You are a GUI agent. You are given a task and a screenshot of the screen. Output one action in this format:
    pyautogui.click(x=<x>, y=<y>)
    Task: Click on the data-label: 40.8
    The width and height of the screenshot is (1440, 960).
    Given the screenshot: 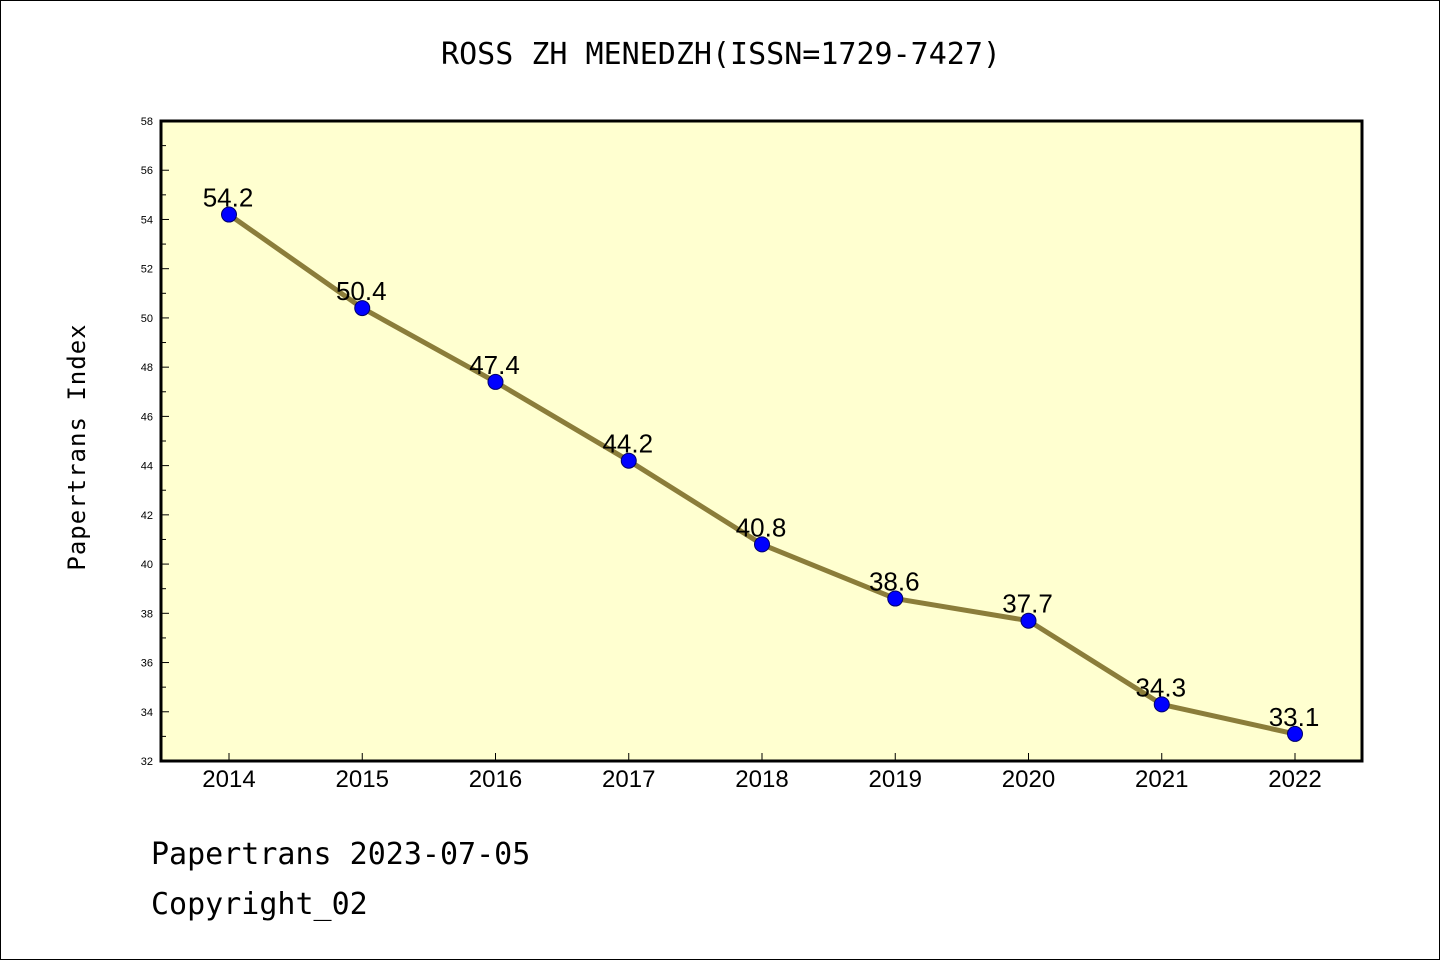 What is the action you would take?
    pyautogui.click(x=761, y=527)
    